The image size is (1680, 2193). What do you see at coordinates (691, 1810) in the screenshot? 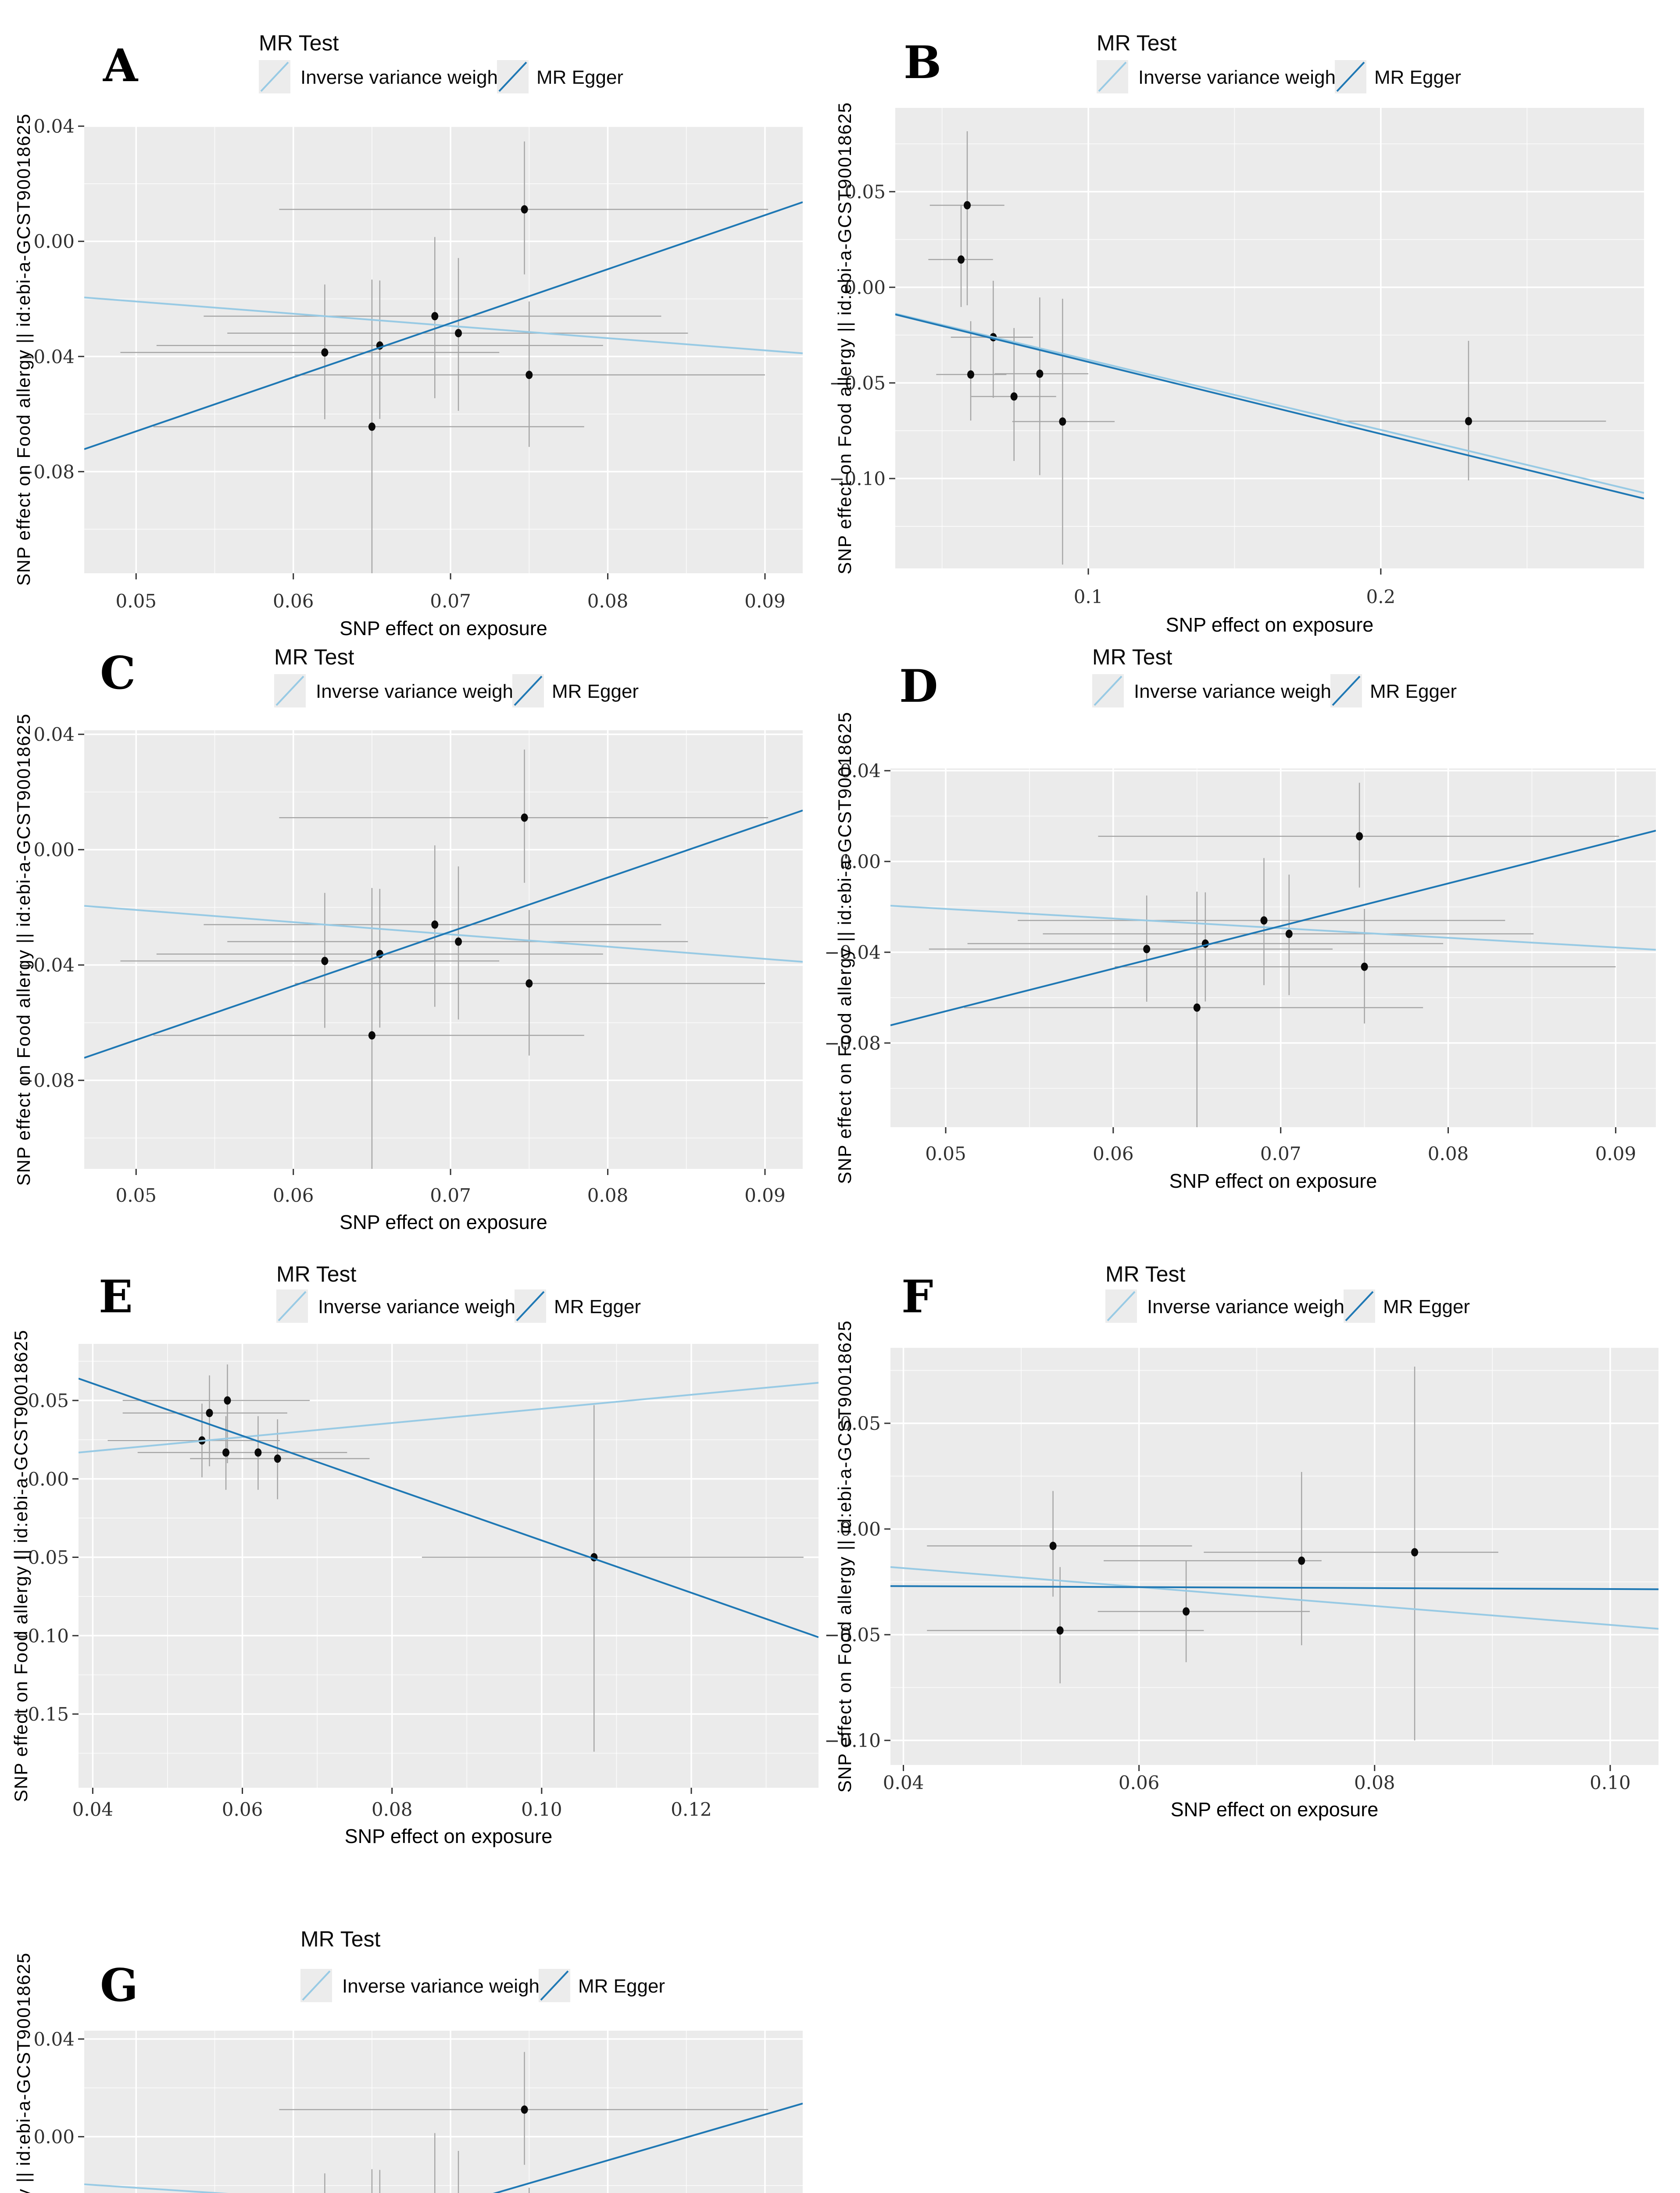
I see `x-tick-label: 0.12` at bounding box center [691, 1810].